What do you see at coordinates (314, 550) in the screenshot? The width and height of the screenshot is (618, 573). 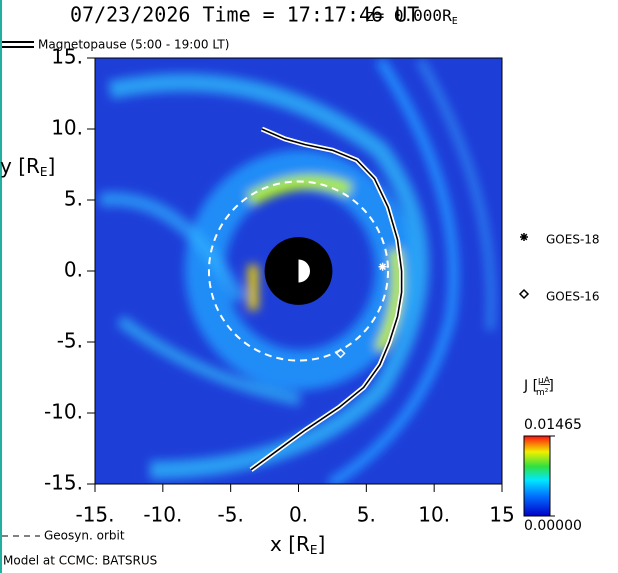 I see `x-sub: E` at bounding box center [314, 550].